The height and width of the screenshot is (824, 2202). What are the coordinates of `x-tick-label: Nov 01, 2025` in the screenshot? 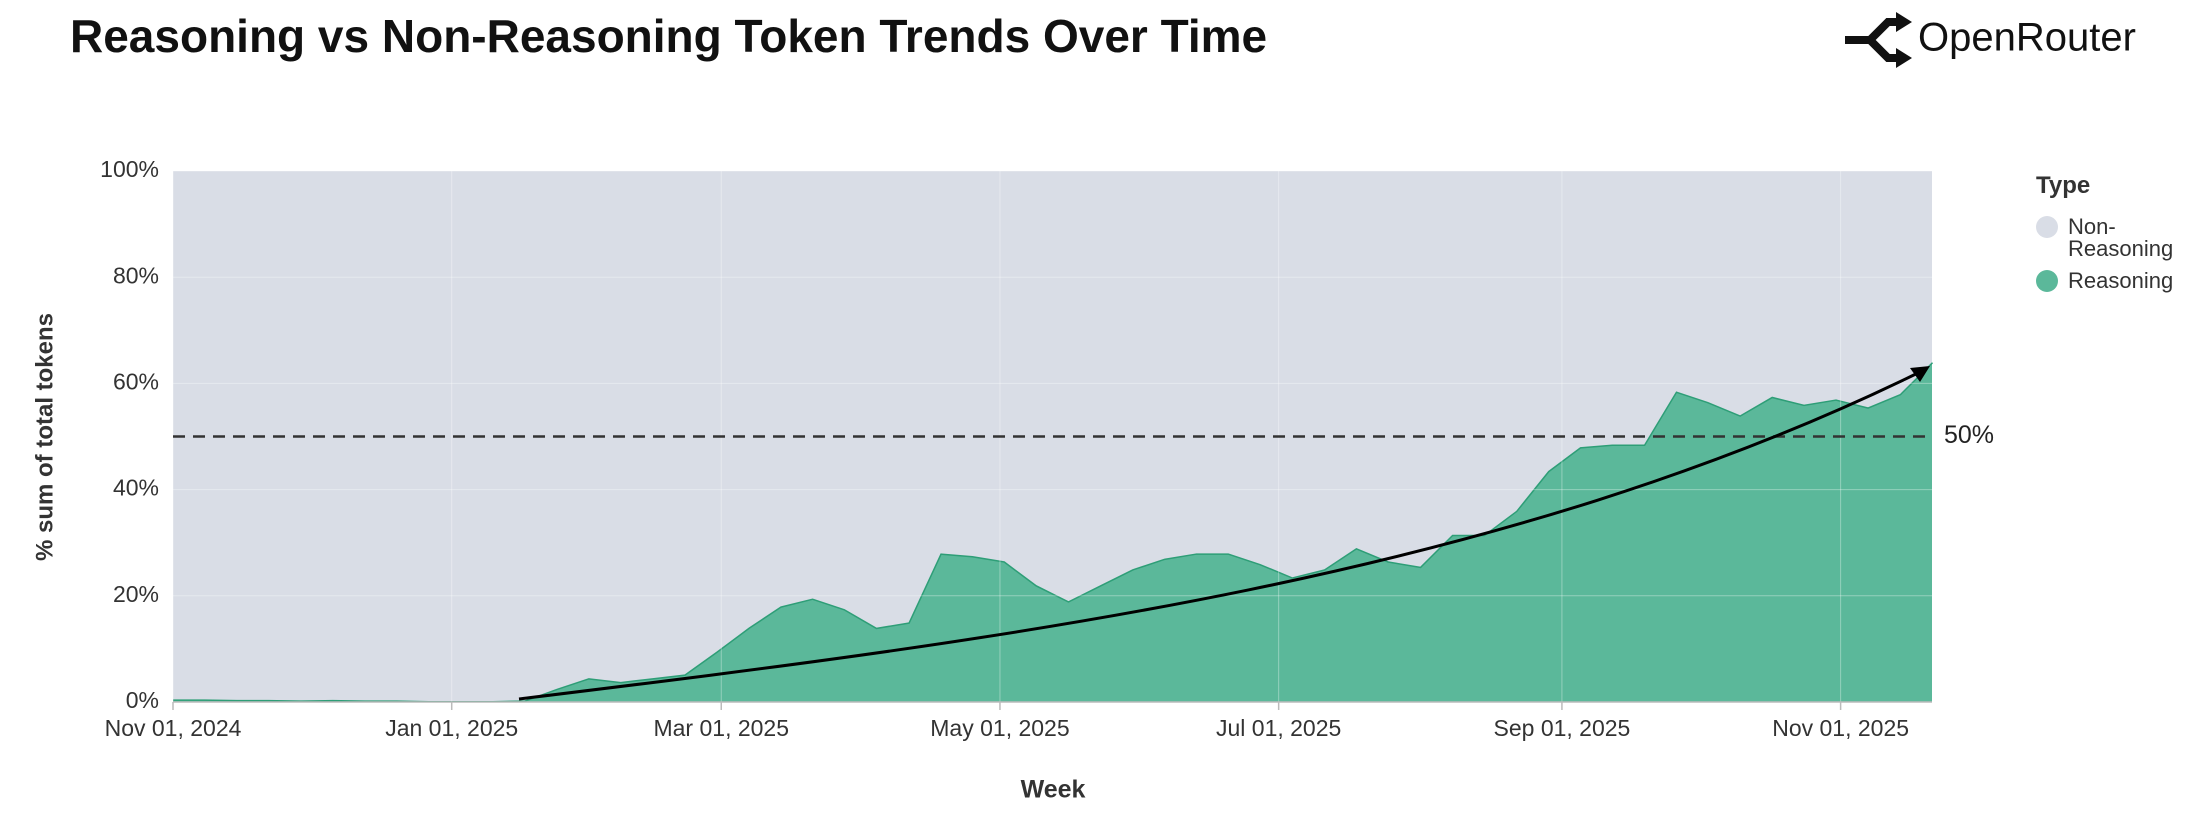 It's located at (1840, 728).